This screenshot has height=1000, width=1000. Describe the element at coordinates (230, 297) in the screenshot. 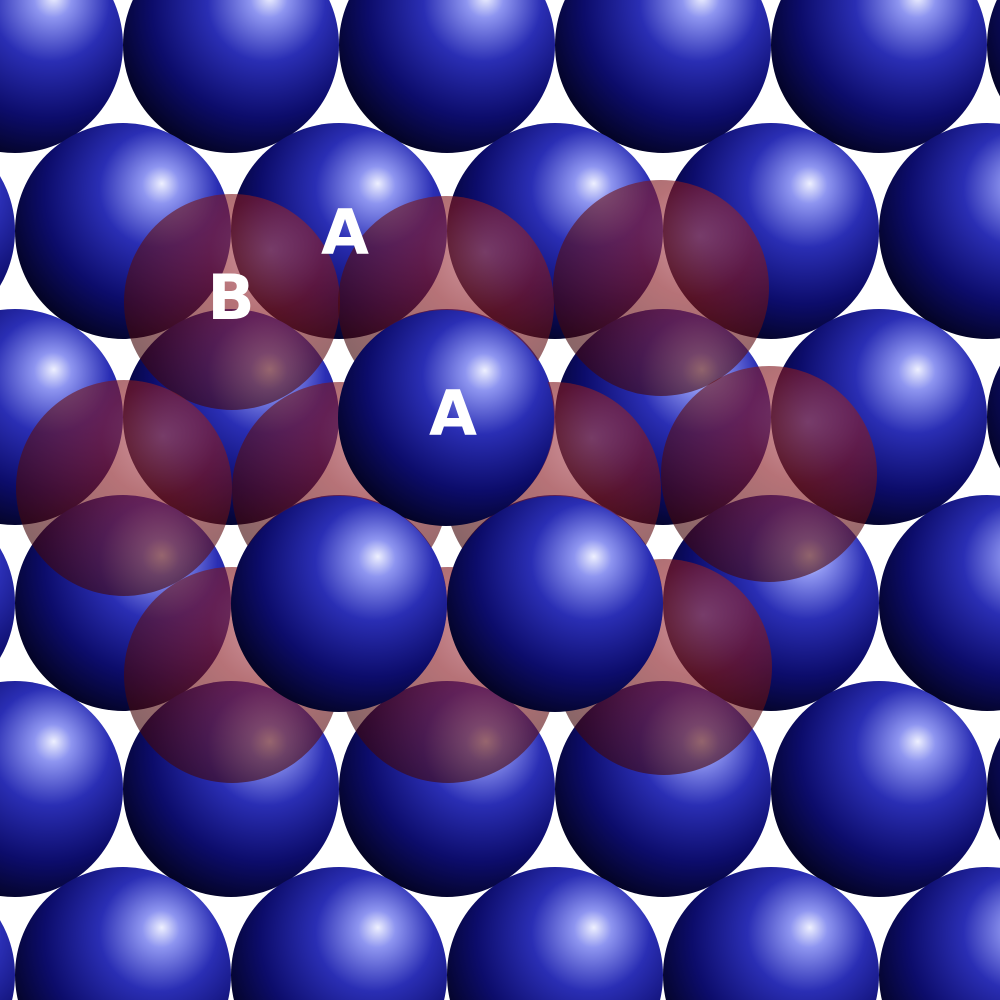

I see `layer-label-b: B` at that location.